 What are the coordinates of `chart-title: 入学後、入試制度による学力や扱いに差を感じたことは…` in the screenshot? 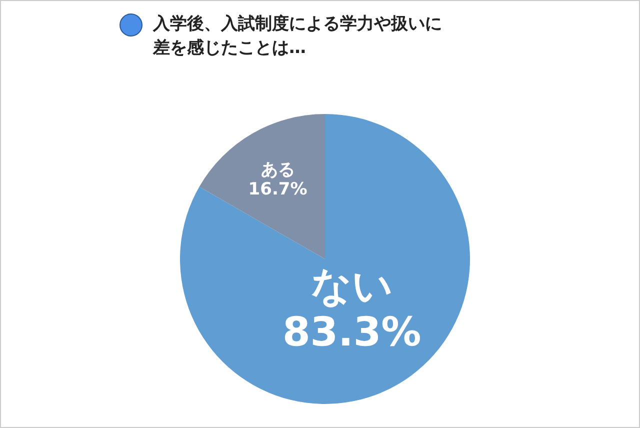 It's located at (298, 36).